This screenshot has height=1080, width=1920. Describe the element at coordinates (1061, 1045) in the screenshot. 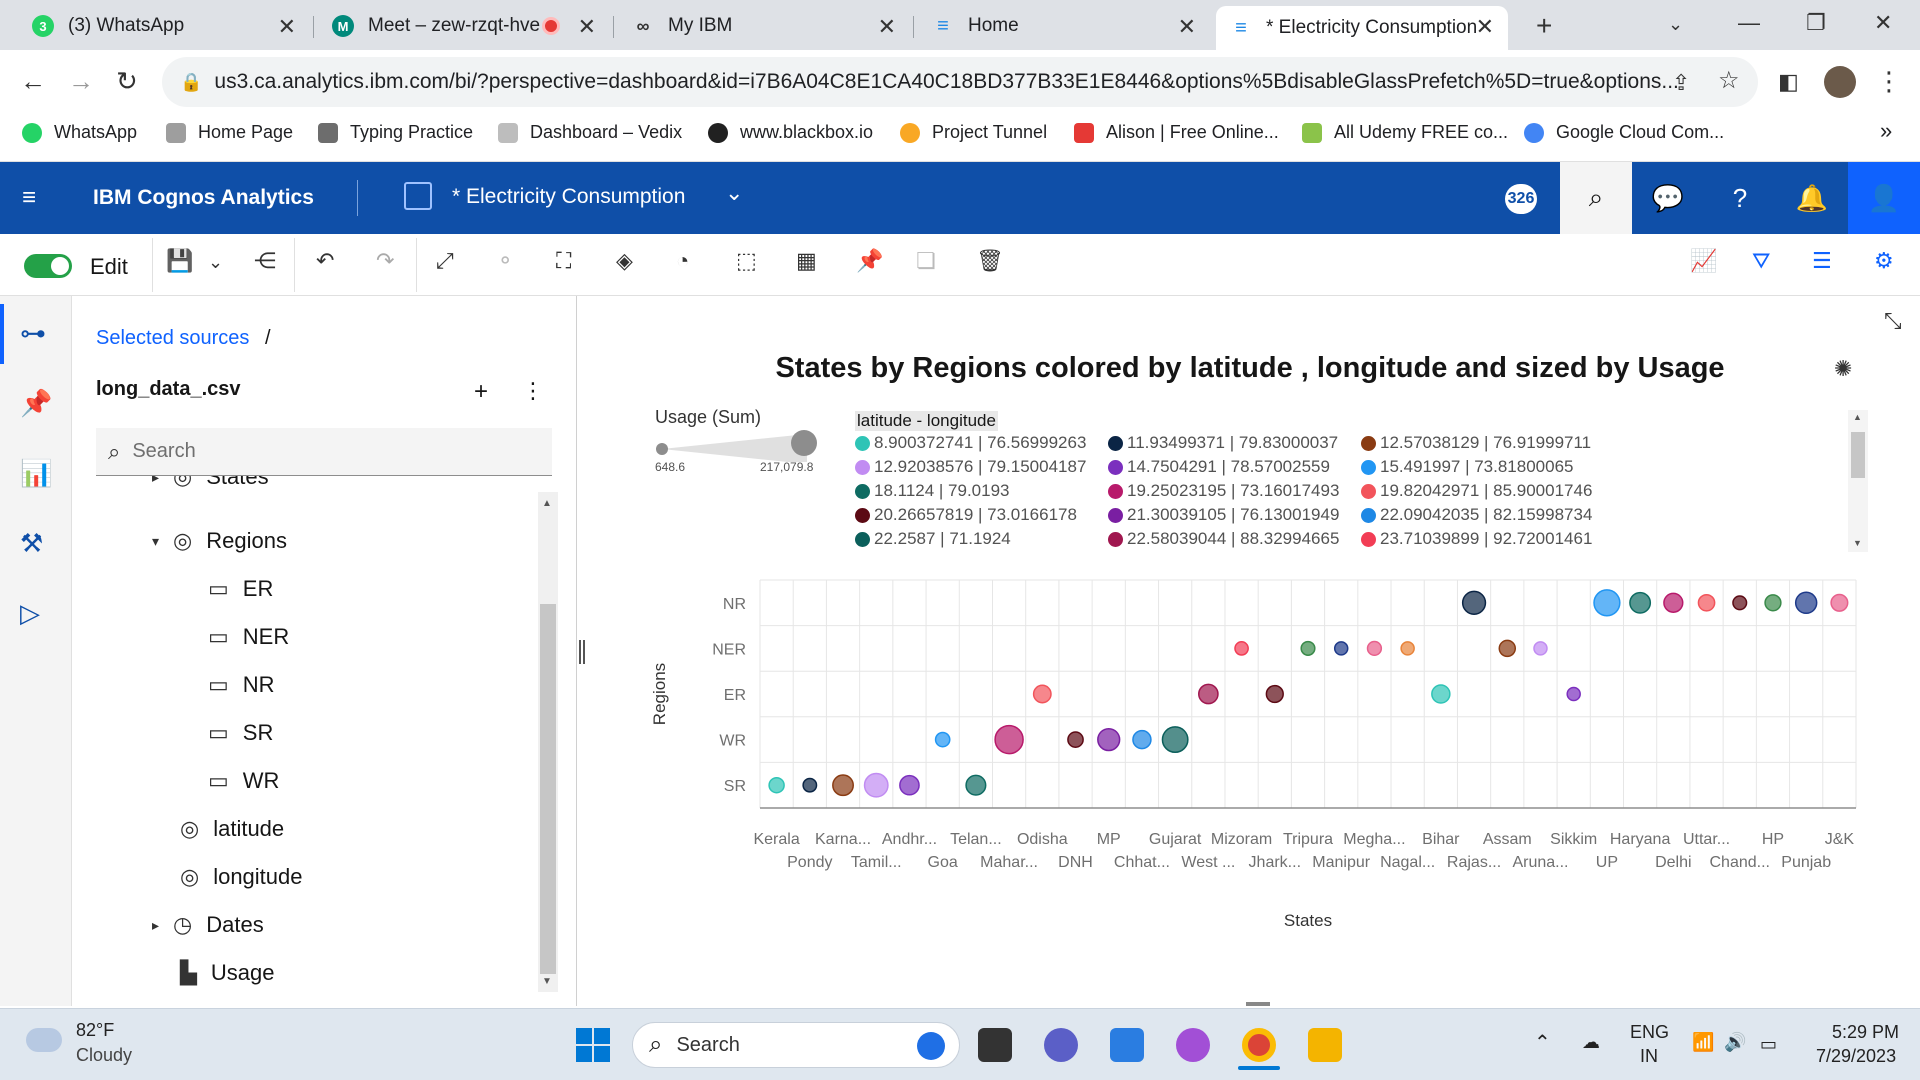

I see `teams-icon` at that location.